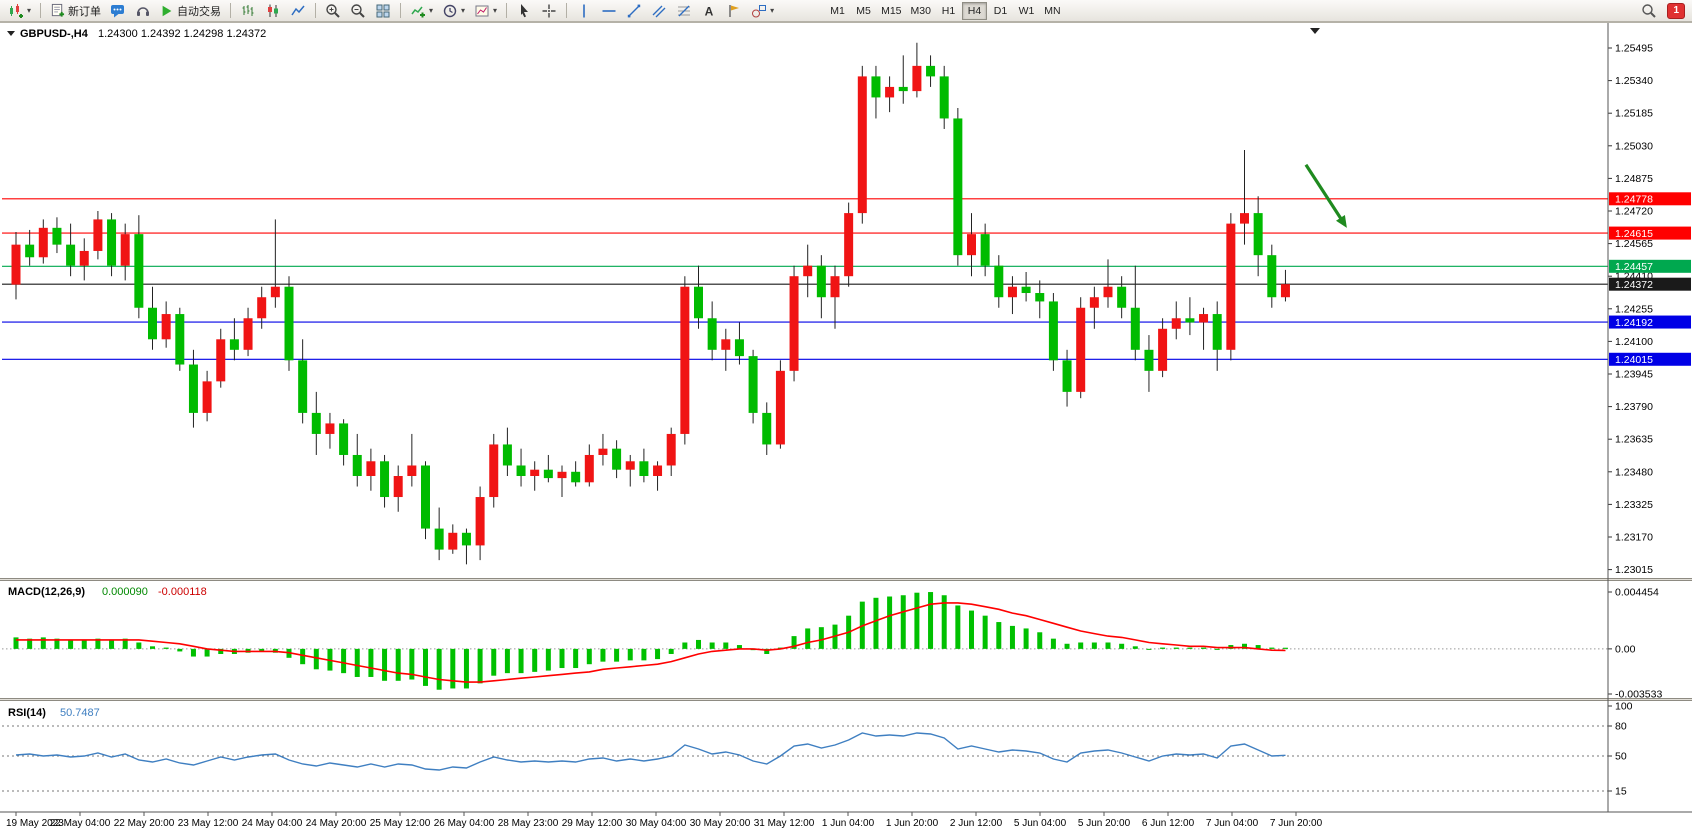  What do you see at coordinates (1676, 10) in the screenshot?
I see `notification-badge: 1` at bounding box center [1676, 10].